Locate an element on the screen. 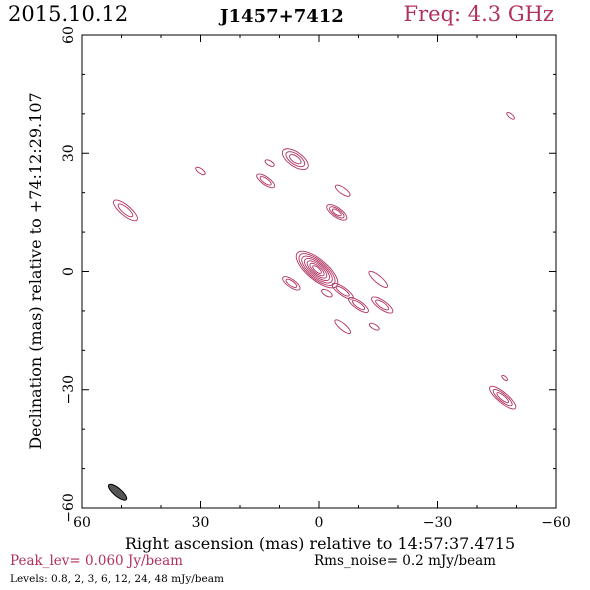 The height and width of the screenshot is (590, 590). beam-layer is located at coordinates (117, 492).